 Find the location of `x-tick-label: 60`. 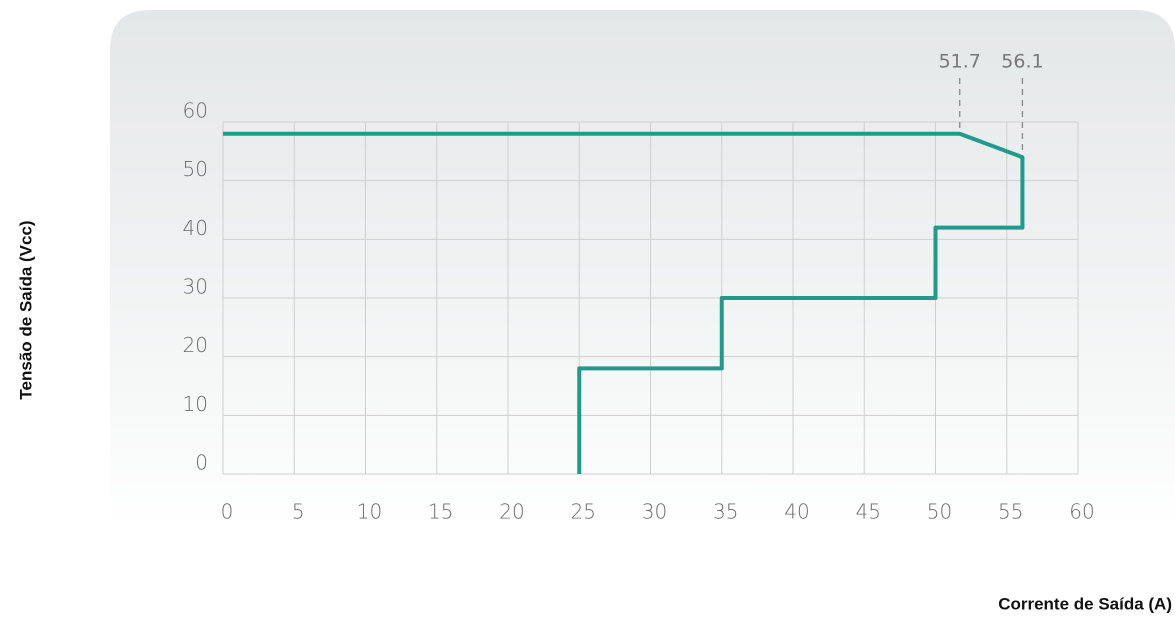

x-tick-label: 60 is located at coordinates (1081, 512).